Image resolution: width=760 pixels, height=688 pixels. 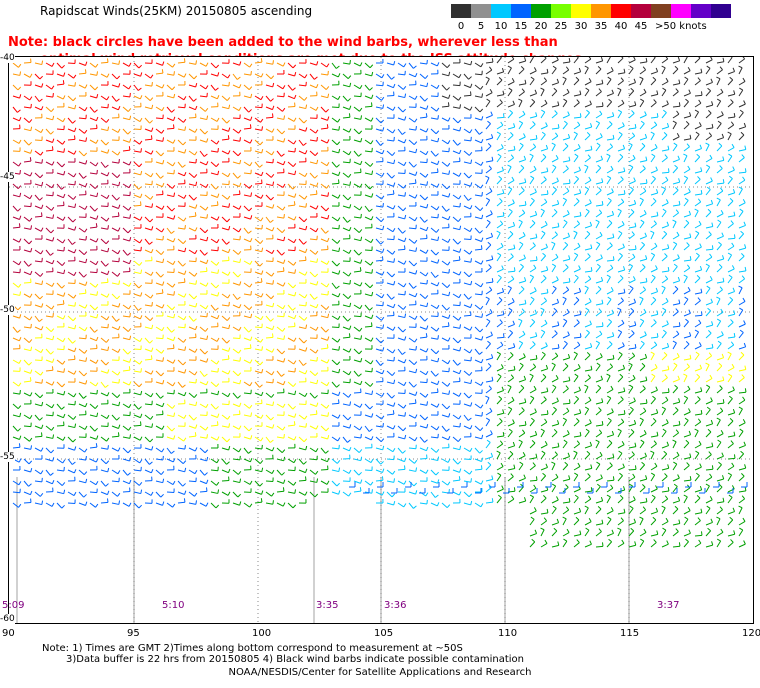 I want to click on wind-speed-legend: 0 5 10 15 20 25 30 35 40 45 >50 knots, so click(x=591, y=18).